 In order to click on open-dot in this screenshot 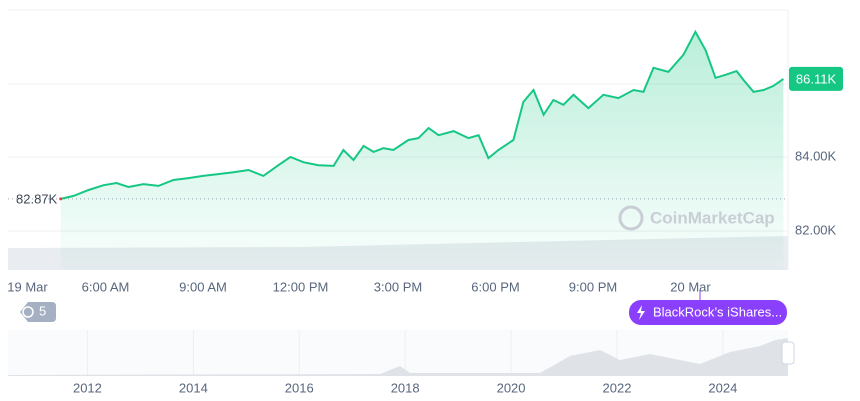, I will do `click(61, 199)`.